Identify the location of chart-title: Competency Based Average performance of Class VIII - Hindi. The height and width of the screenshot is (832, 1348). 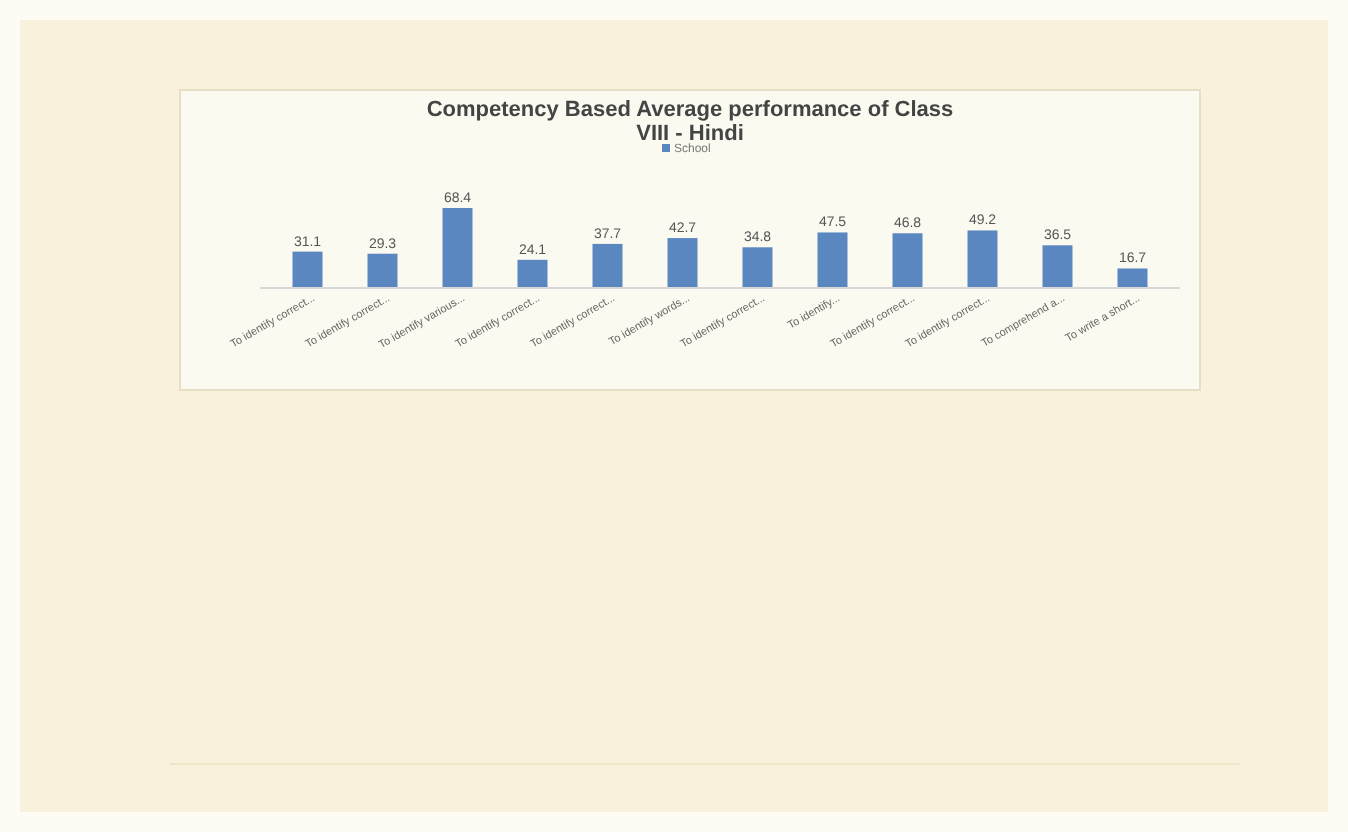
(690, 122).